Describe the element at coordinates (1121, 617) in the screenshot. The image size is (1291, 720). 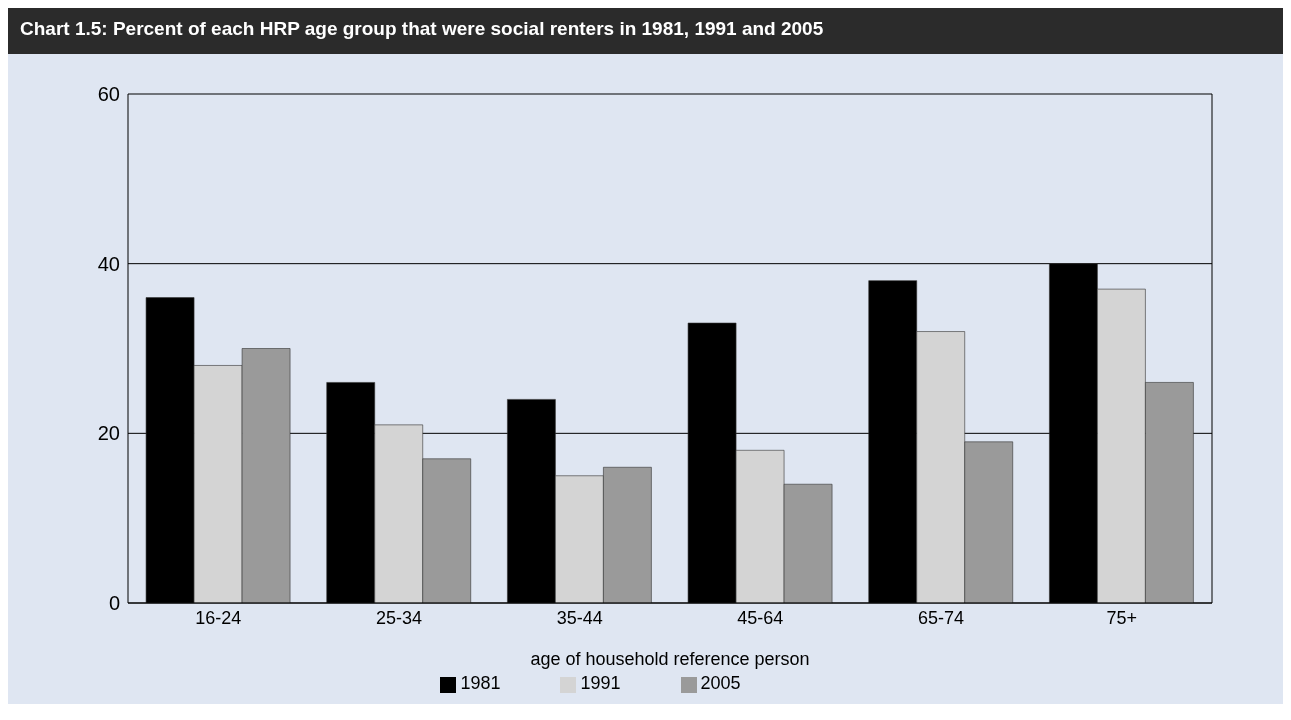
I see `x-tick-label: 75+` at that location.